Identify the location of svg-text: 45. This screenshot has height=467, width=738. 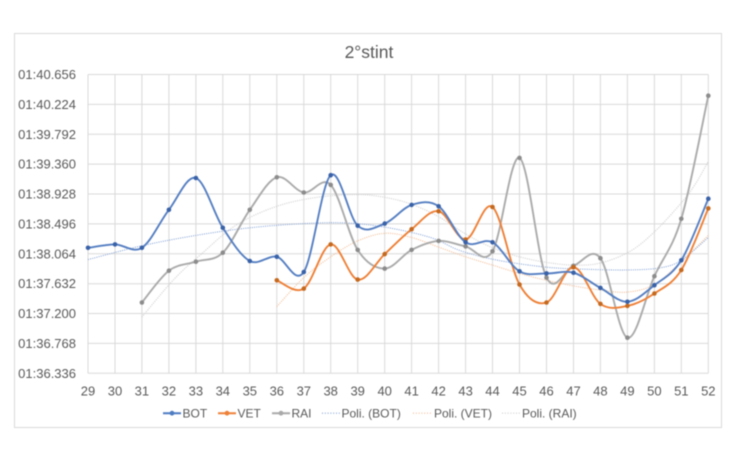
(519, 391).